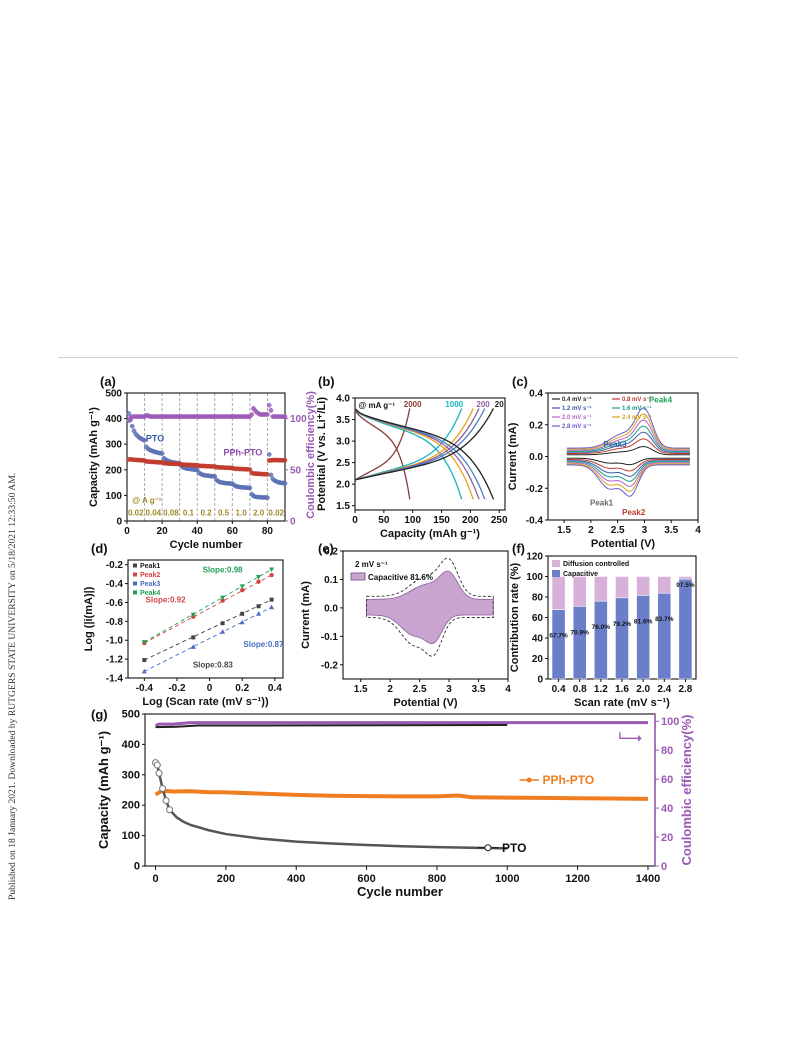 The width and height of the screenshot is (793, 1039). What do you see at coordinates (89, 618) in the screenshot?
I see `y-axis-title: Log (|i(mA)|)` at bounding box center [89, 618].